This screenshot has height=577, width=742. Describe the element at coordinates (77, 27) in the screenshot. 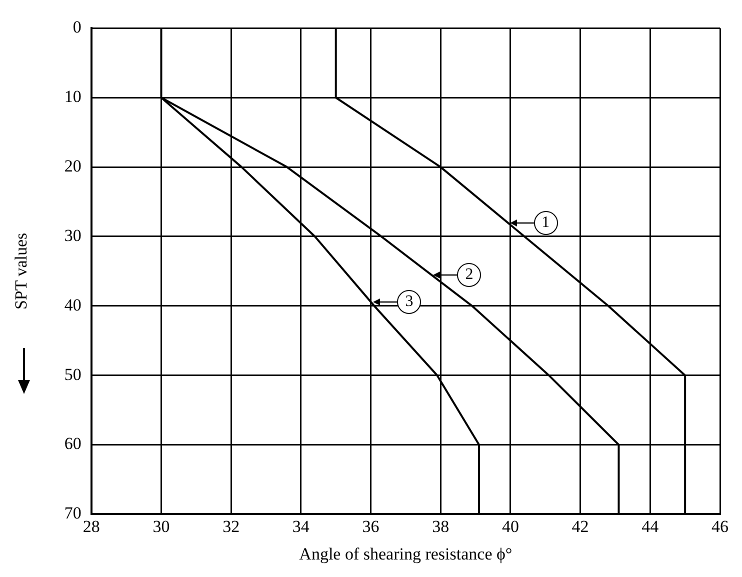

I see `y-tick-label: 0` at that location.